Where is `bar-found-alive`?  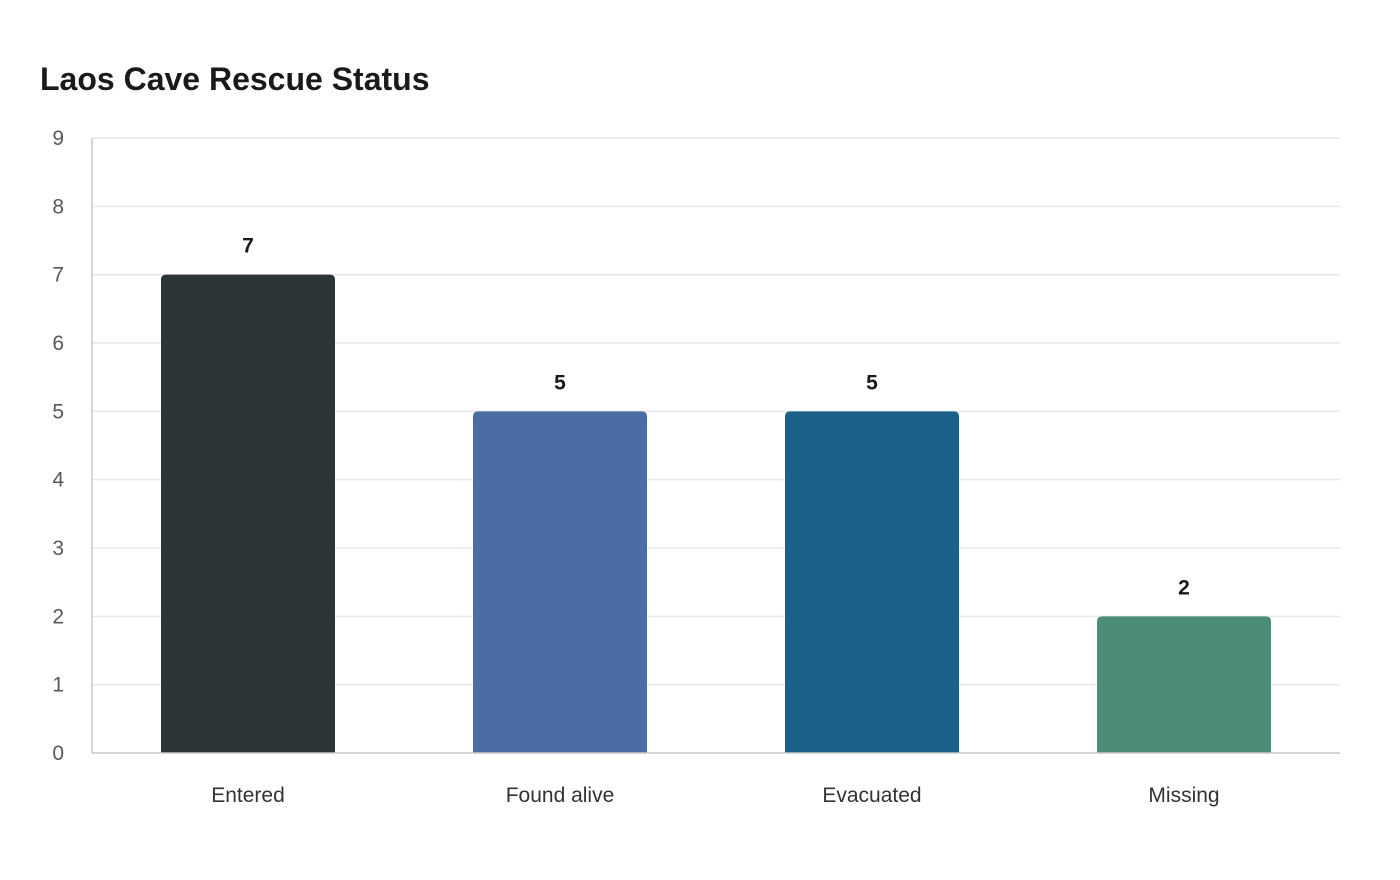 bar-found-alive is located at coordinates (560, 582).